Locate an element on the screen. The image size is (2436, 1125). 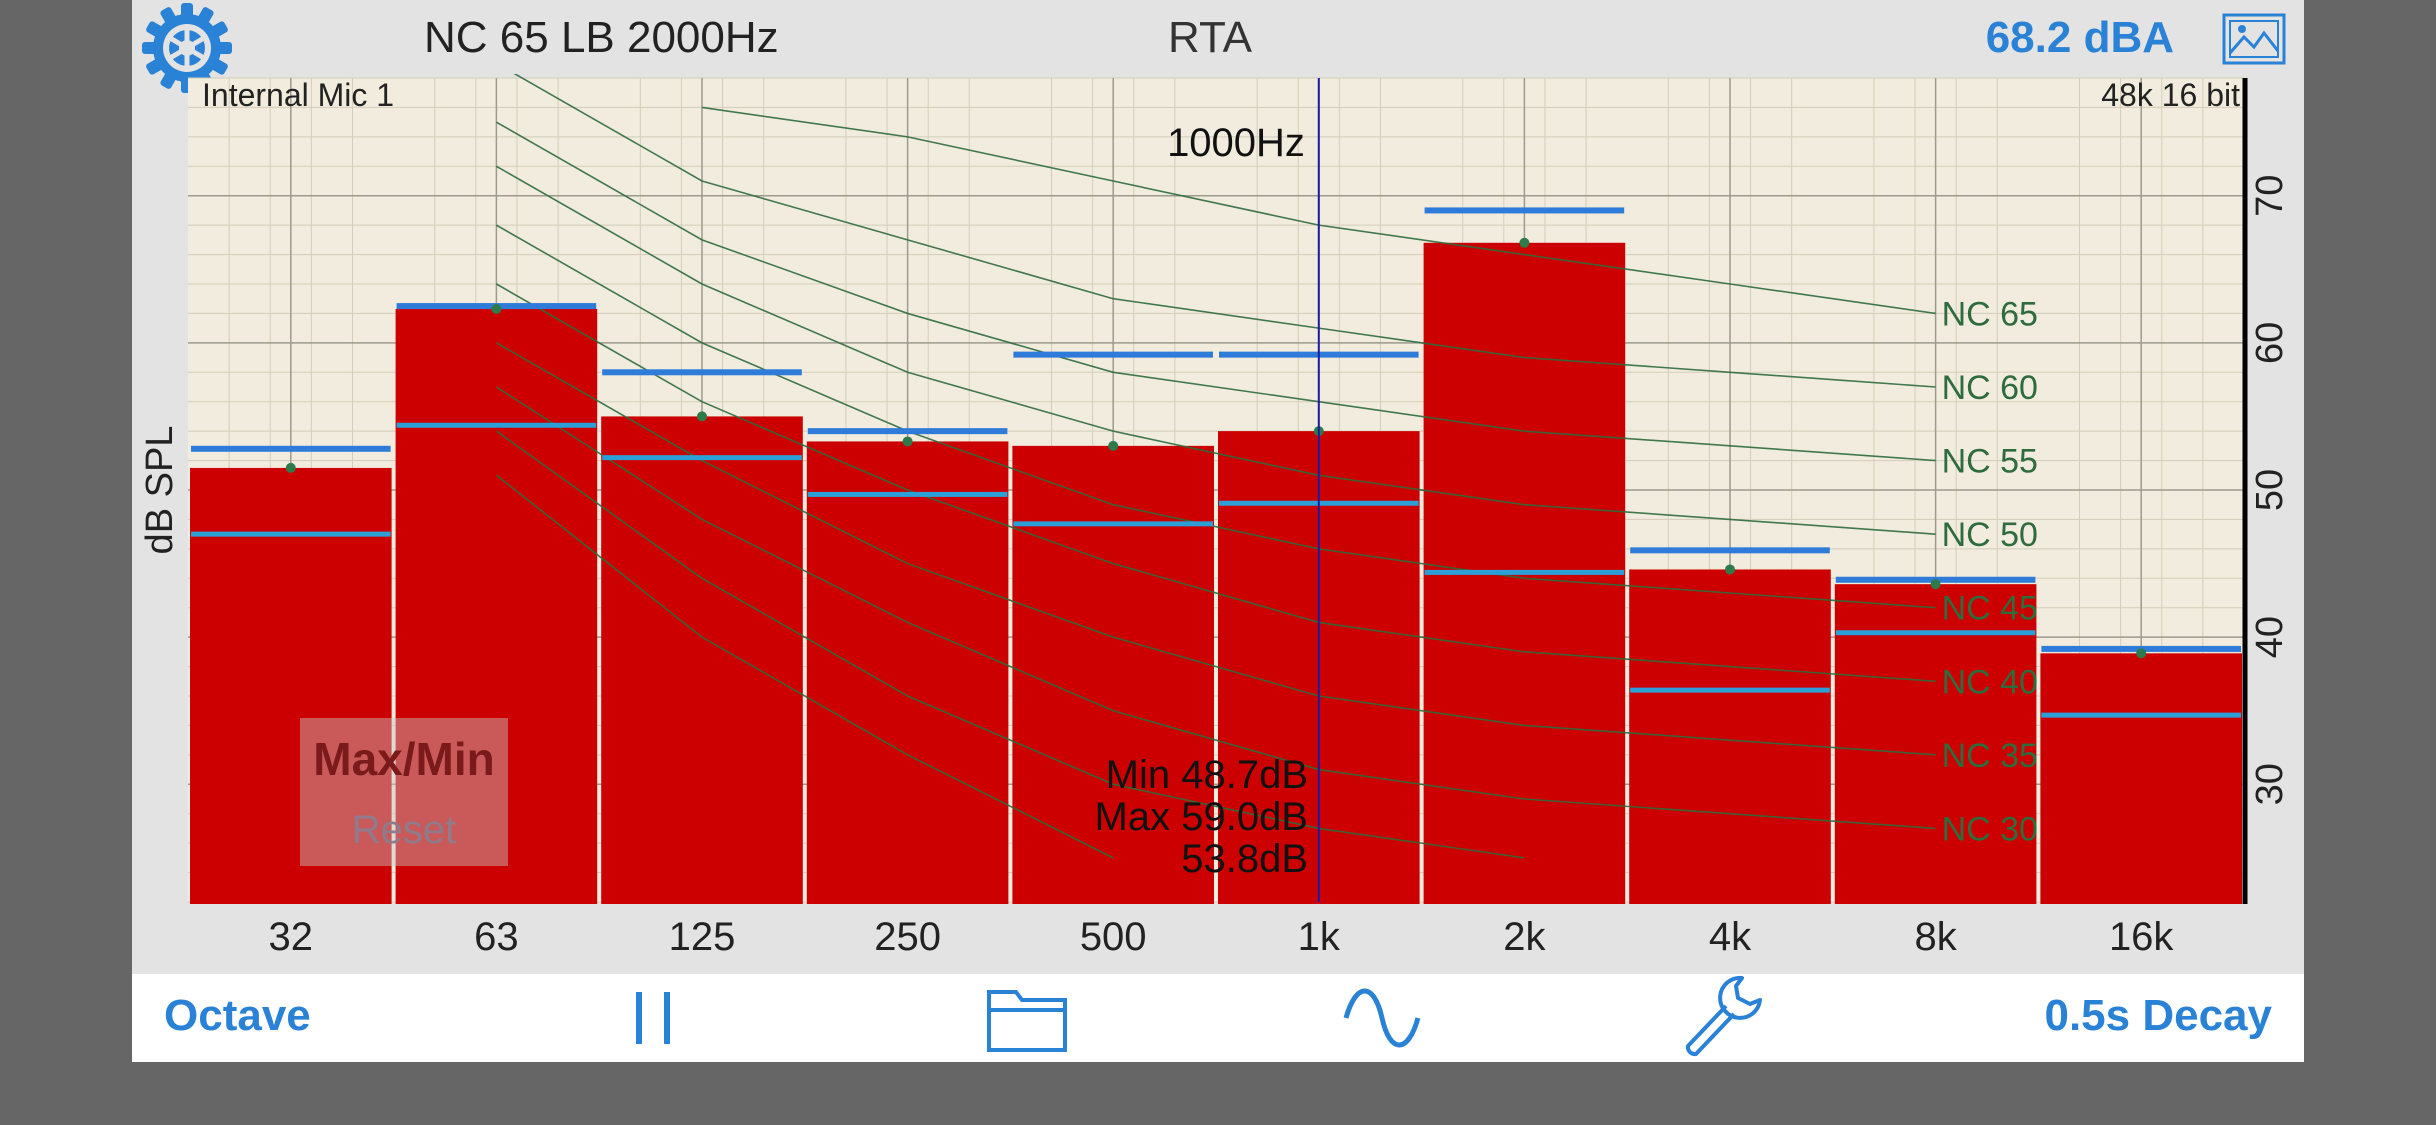
x-tick-label-32: 32 is located at coordinates (291, 937).